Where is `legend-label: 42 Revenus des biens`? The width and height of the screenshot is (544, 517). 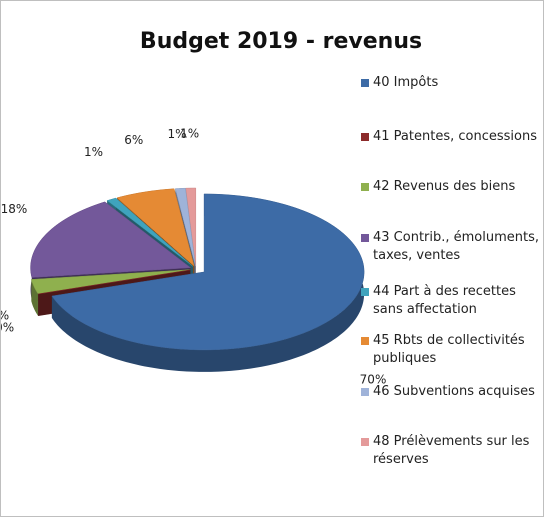 legend-label: 42 Revenus des biens is located at coordinates (444, 186).